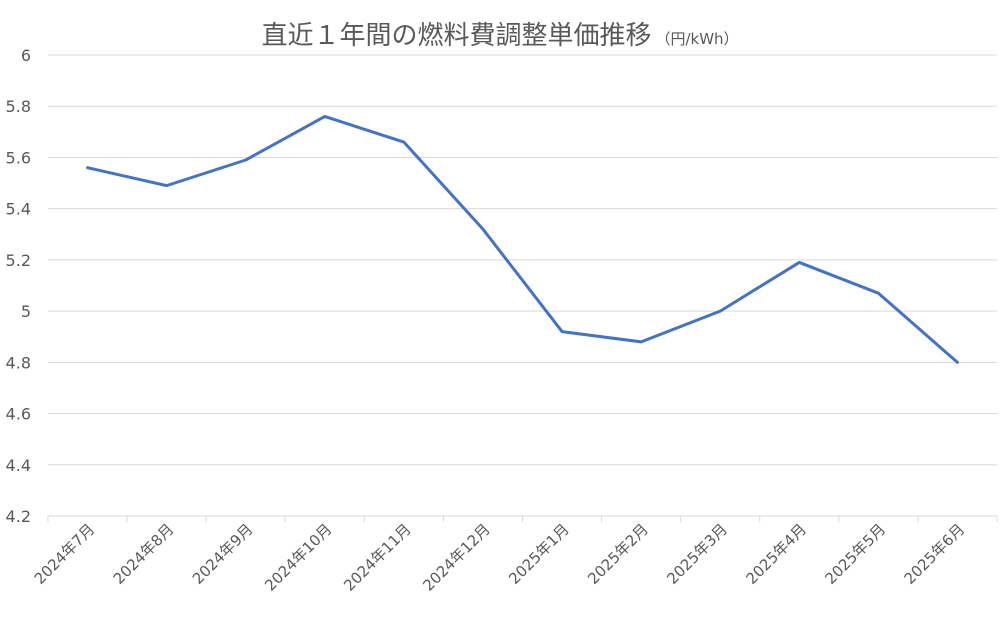 The image size is (1000, 631). I want to click on y-axis-ticks: 4.2 4.4 4.6 4.8 5 5.2 5.4 5.6 5.8 6, so click(18, 286).